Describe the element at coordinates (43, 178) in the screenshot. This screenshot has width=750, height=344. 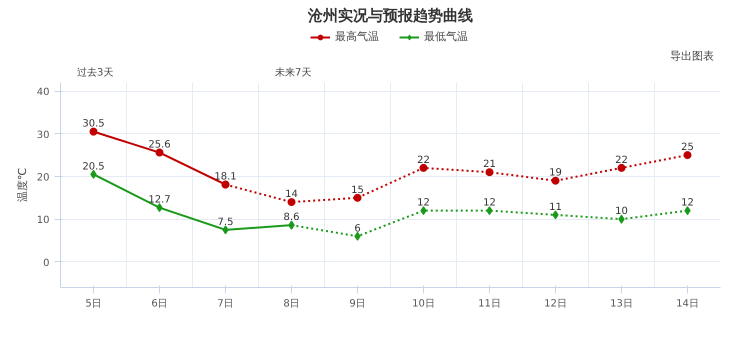
I see `y-tick-label: 20` at that location.